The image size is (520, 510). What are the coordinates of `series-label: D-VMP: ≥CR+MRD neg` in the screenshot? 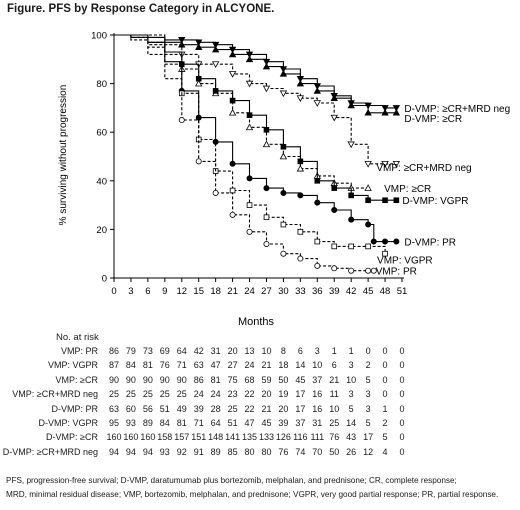 It's located at (457, 109).